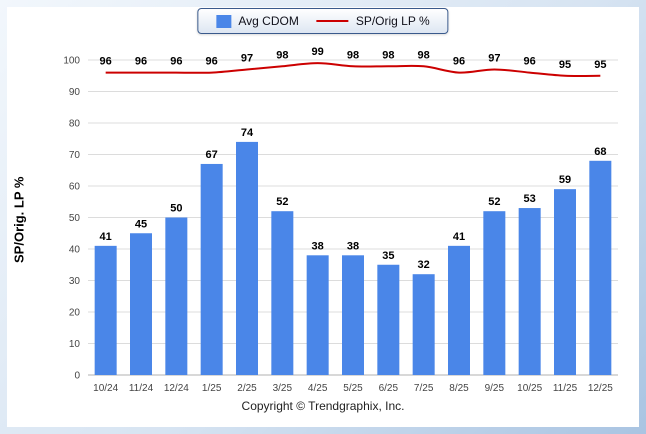 This screenshot has width=646, height=434. Describe the element at coordinates (75, 218) in the screenshot. I see `y-tick-label: 50` at that location.